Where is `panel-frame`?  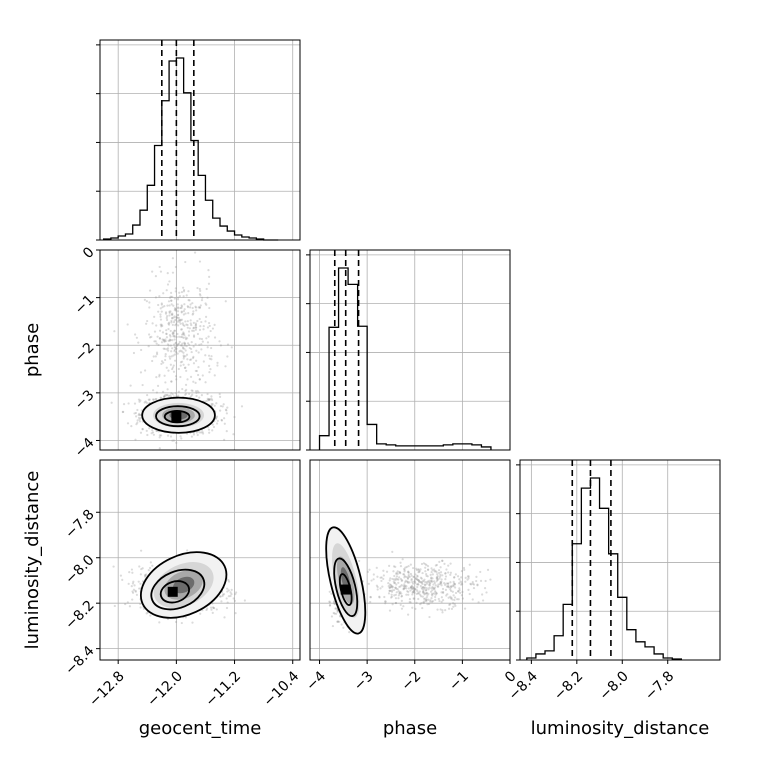
panel-frame is located at coordinates (410, 560).